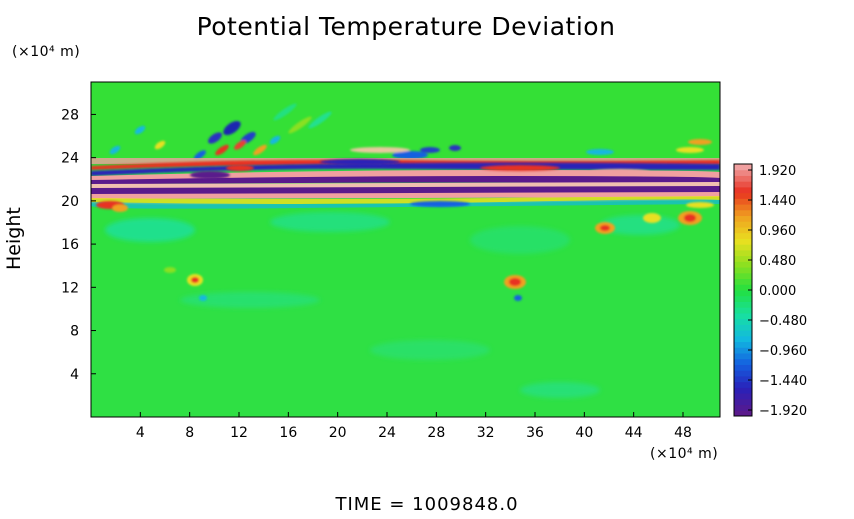  What do you see at coordinates (405, 183) in the screenshot?
I see `inversion-band` at bounding box center [405, 183].